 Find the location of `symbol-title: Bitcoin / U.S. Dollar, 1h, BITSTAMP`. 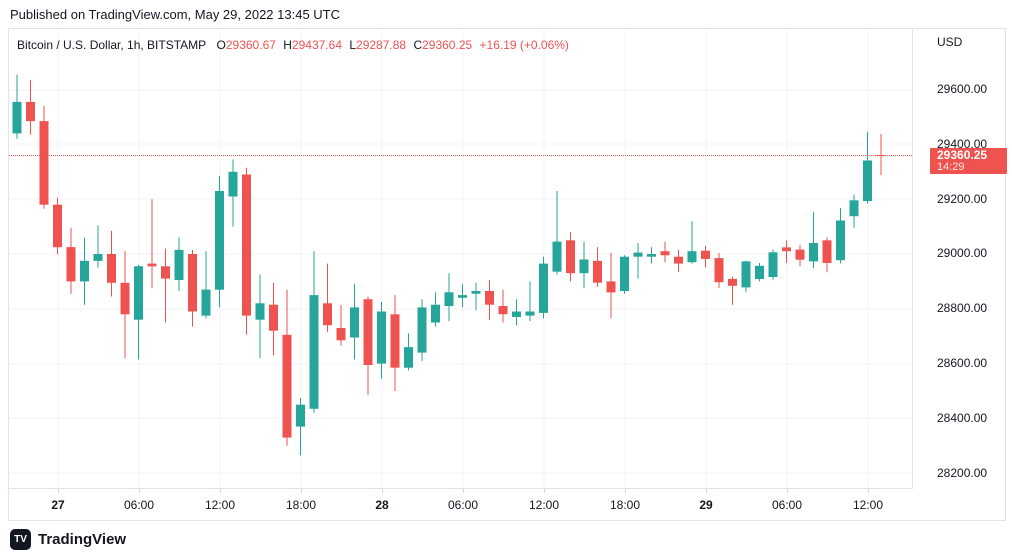

symbol-title: Bitcoin / U.S. Dollar, 1h, BITSTAMP is located at coordinates (112, 45).